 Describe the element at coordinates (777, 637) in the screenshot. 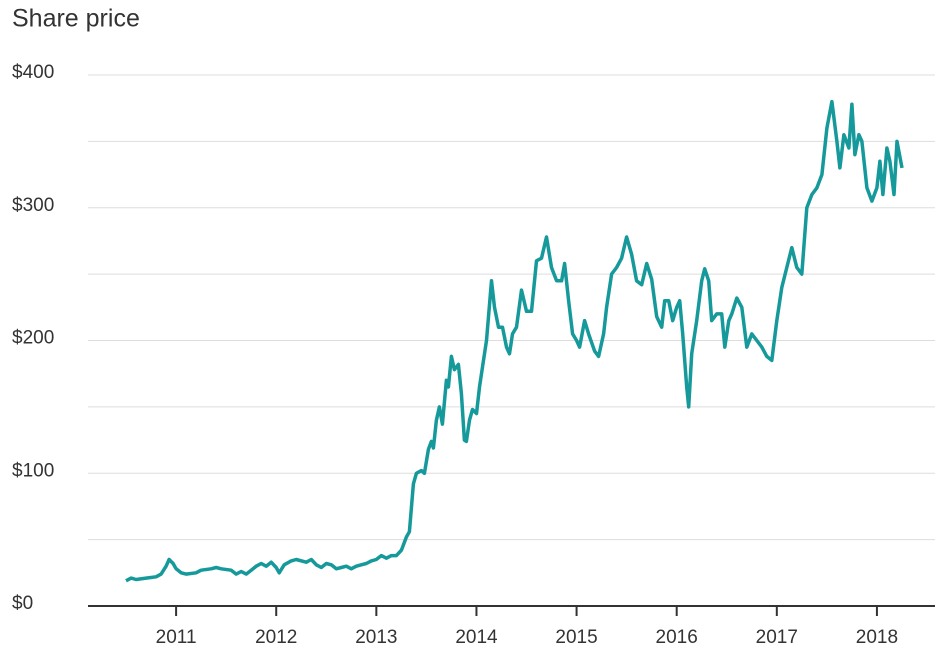

I see `x-tick-label: 2017` at that location.